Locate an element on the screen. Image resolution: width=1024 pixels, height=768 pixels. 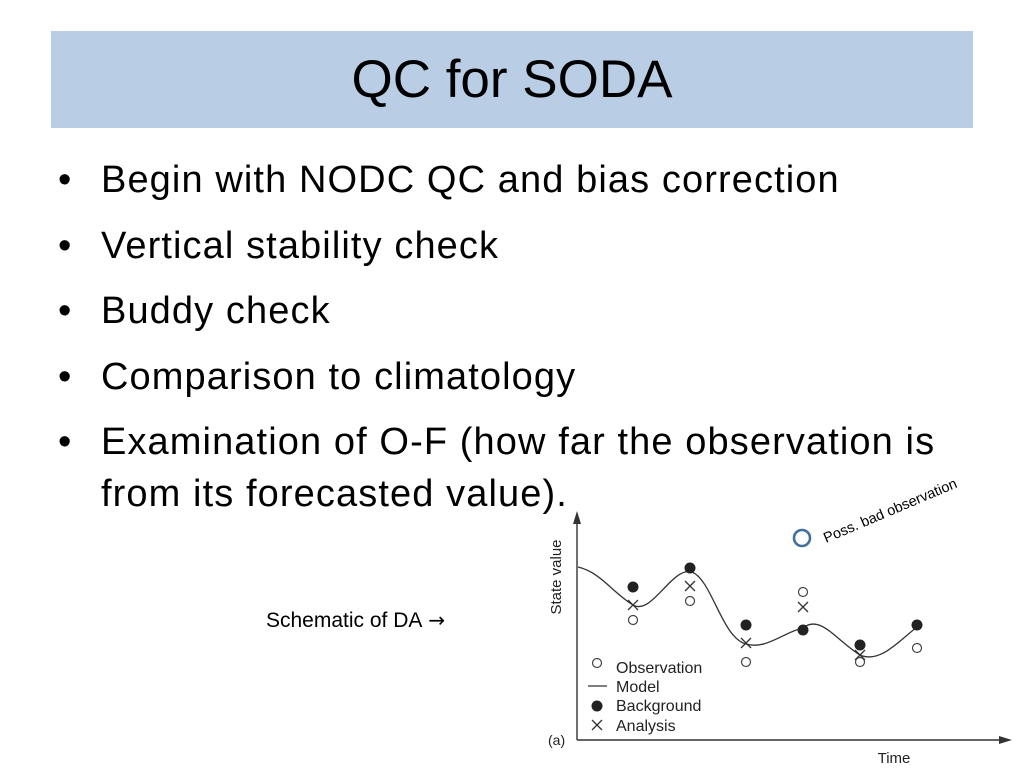
bullet-item: • Comparison to climatology is located at coordinates (519, 377).